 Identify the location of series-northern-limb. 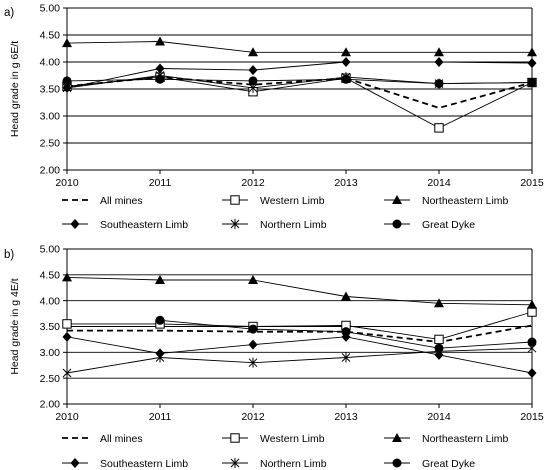
(299, 360).